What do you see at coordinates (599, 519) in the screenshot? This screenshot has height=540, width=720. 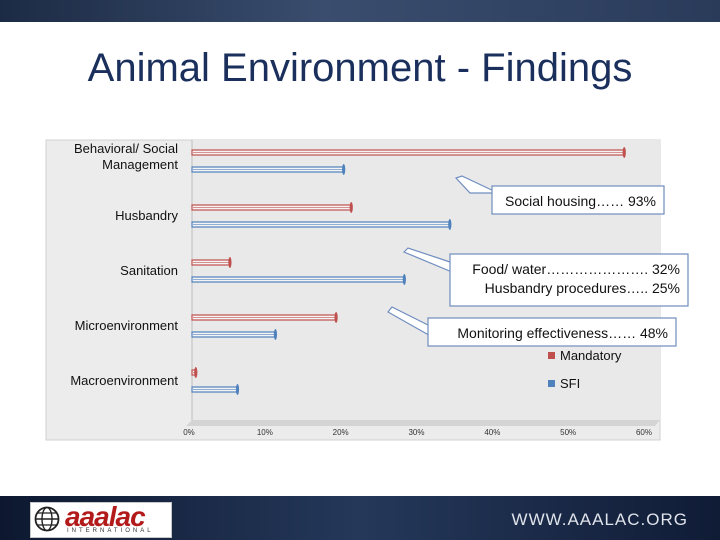 I see `website-url: WWW.AAALAC.ORG` at bounding box center [599, 519].